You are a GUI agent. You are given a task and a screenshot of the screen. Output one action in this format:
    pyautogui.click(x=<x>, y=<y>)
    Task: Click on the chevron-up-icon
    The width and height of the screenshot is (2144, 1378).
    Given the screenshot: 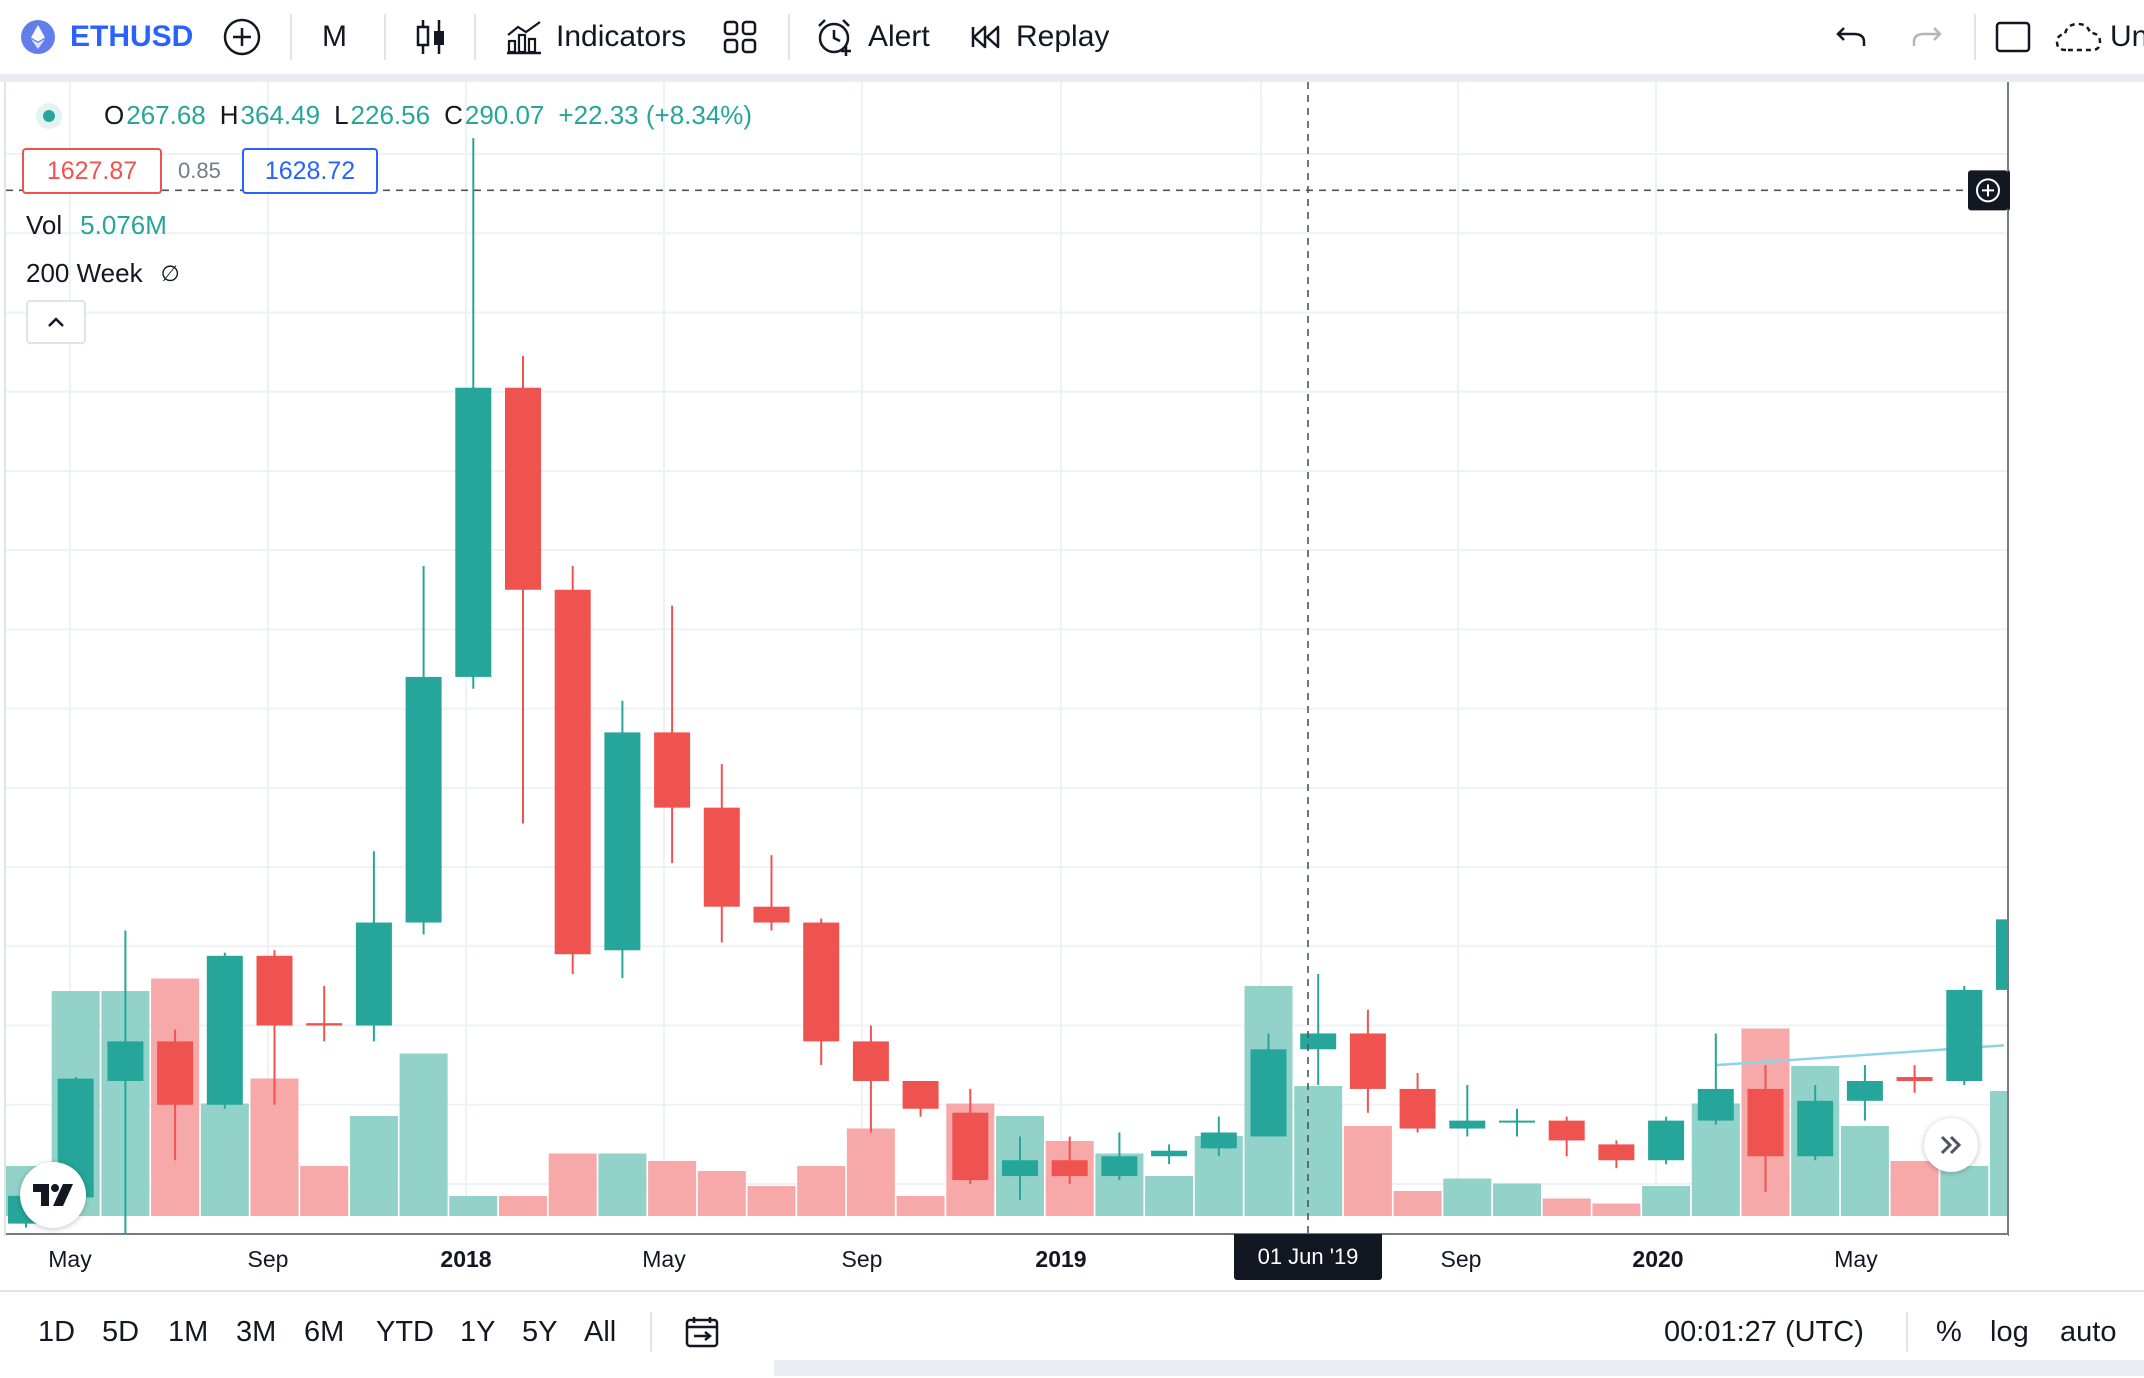 What is the action you would take?
    pyautogui.click(x=56, y=322)
    